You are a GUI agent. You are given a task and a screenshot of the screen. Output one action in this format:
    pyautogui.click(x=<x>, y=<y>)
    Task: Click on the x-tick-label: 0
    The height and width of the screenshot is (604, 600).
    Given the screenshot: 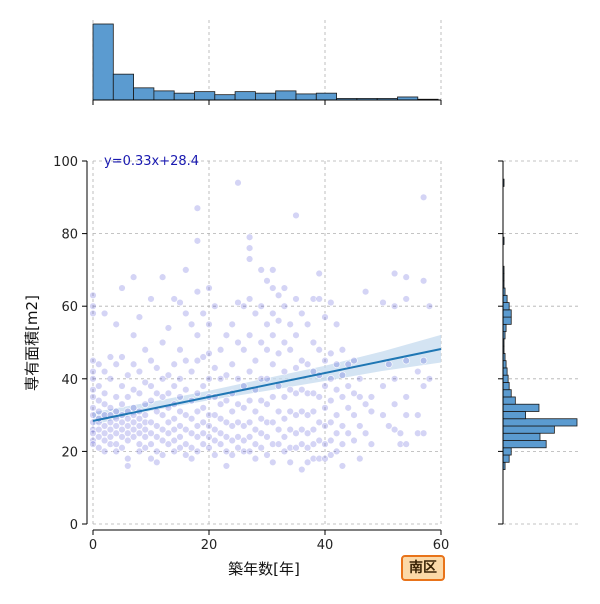 What is the action you would take?
    pyautogui.click(x=93, y=545)
    